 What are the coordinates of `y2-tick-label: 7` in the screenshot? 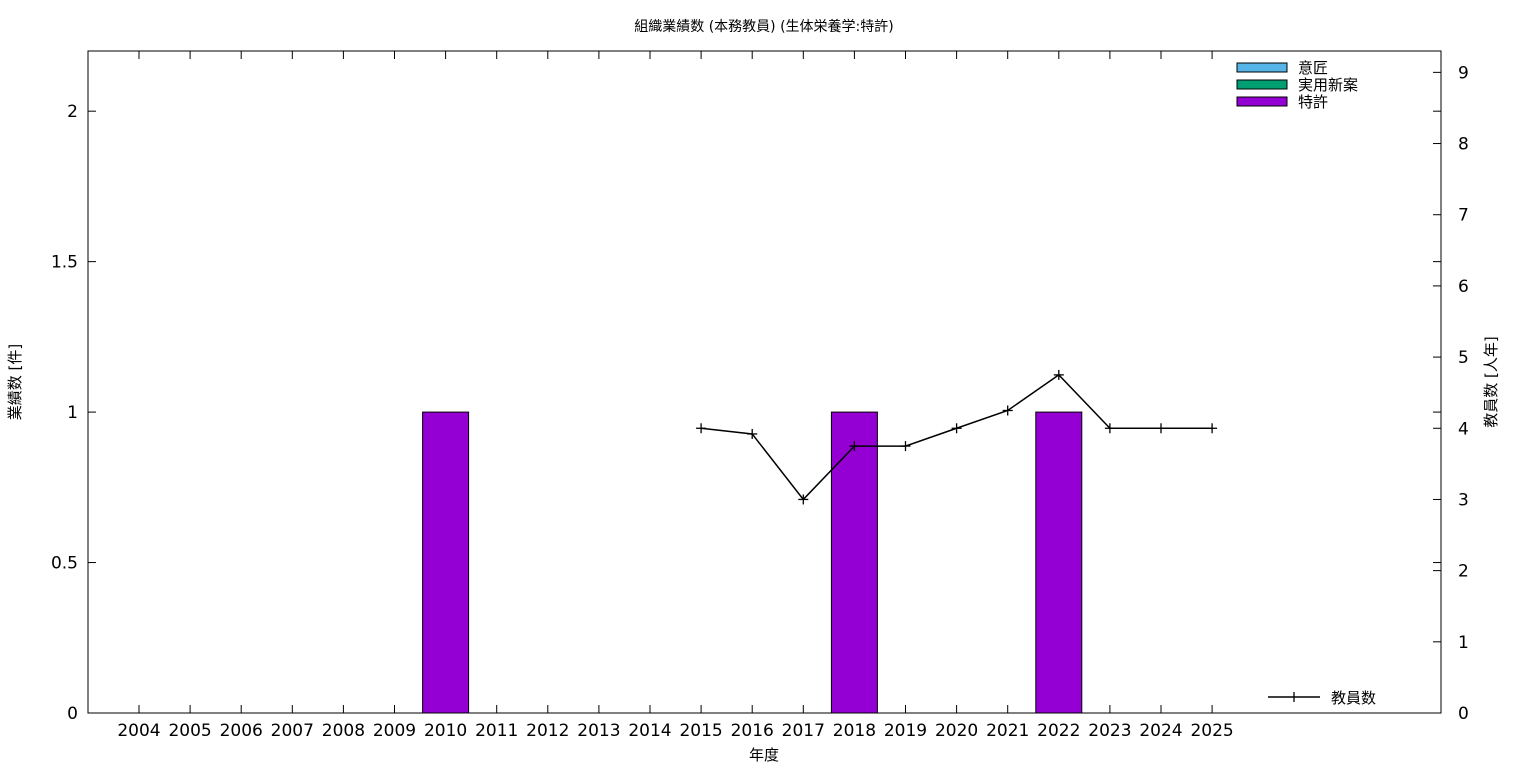 It's located at (1463, 216).